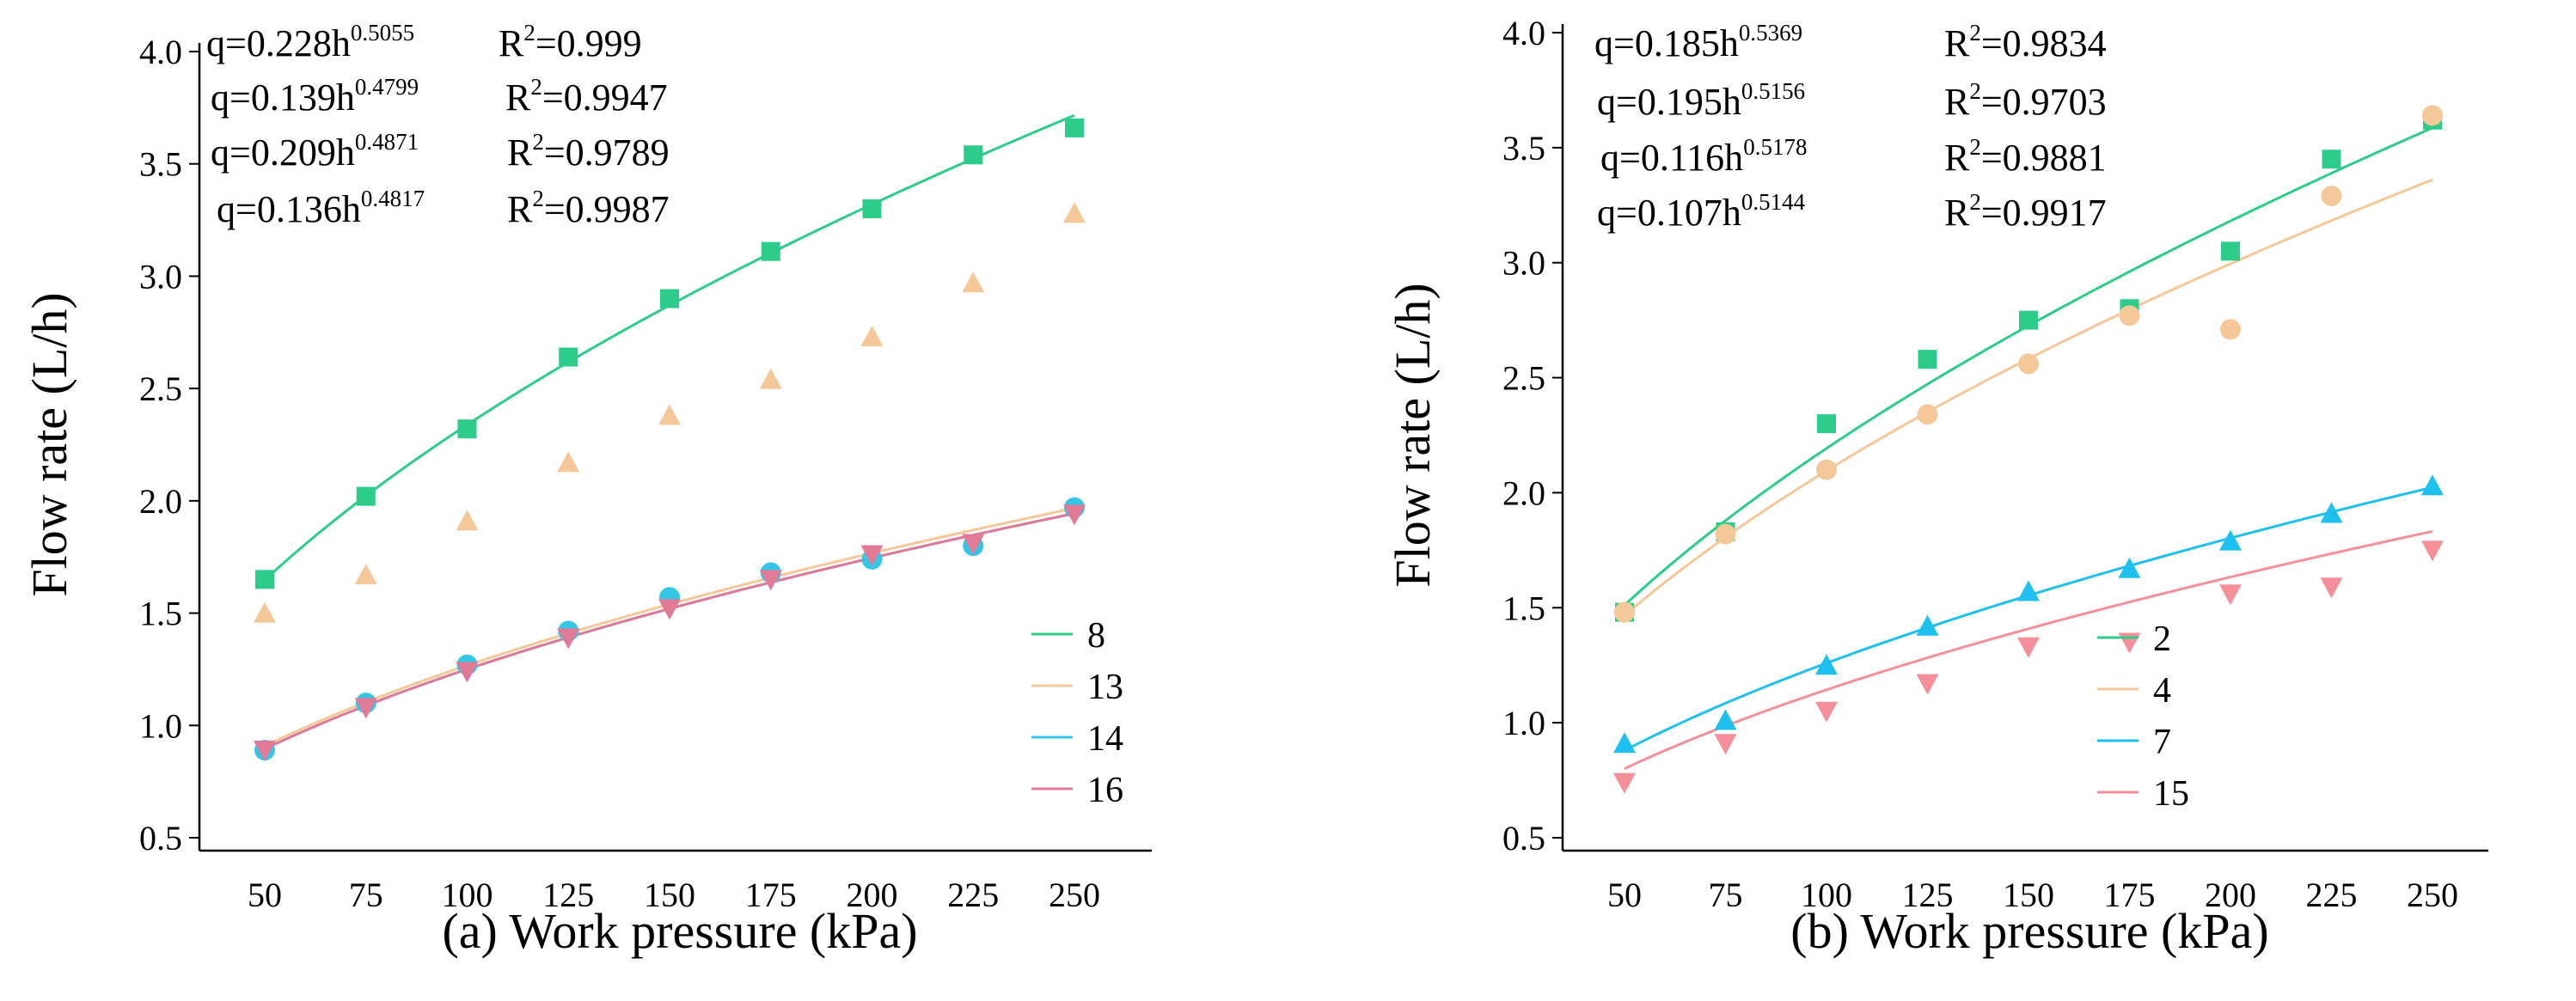 Image resolution: width=2576 pixels, height=1001 pixels. What do you see at coordinates (1523, 148) in the screenshot?
I see `y-tick-label: 3.5` at bounding box center [1523, 148].